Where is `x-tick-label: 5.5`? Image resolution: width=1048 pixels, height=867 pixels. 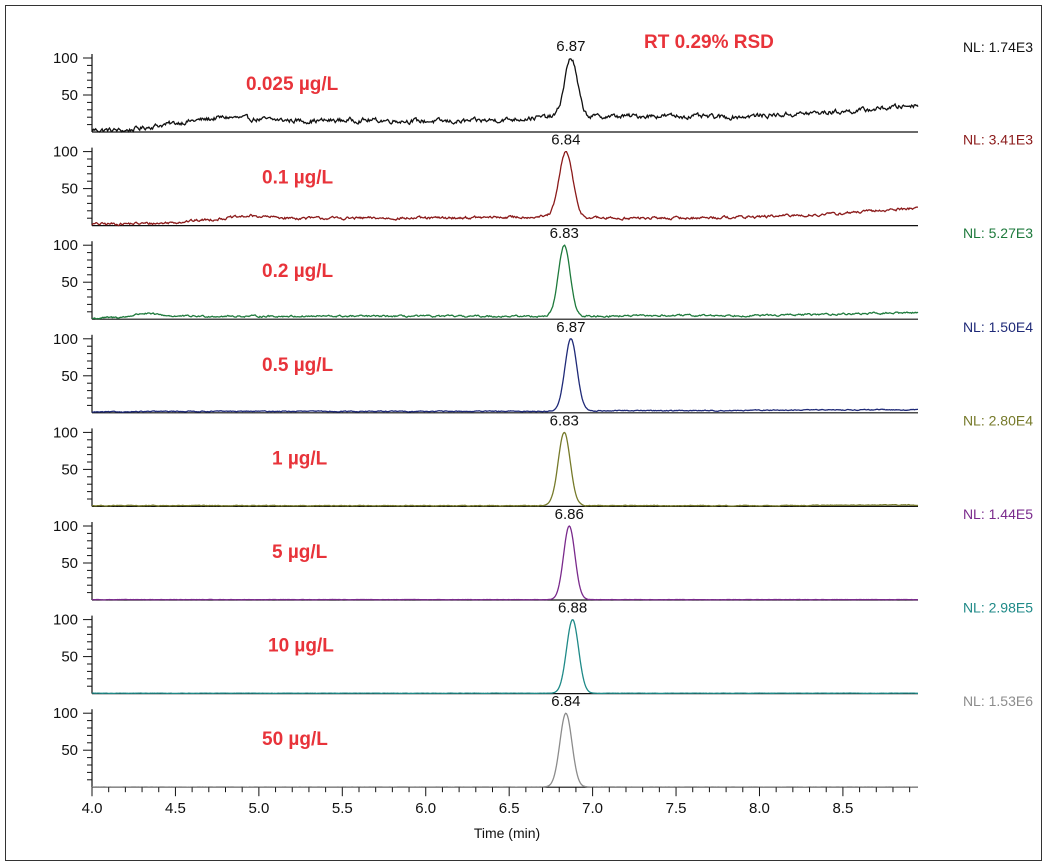
x-tick-label: 5.5 is located at coordinates (342, 808).